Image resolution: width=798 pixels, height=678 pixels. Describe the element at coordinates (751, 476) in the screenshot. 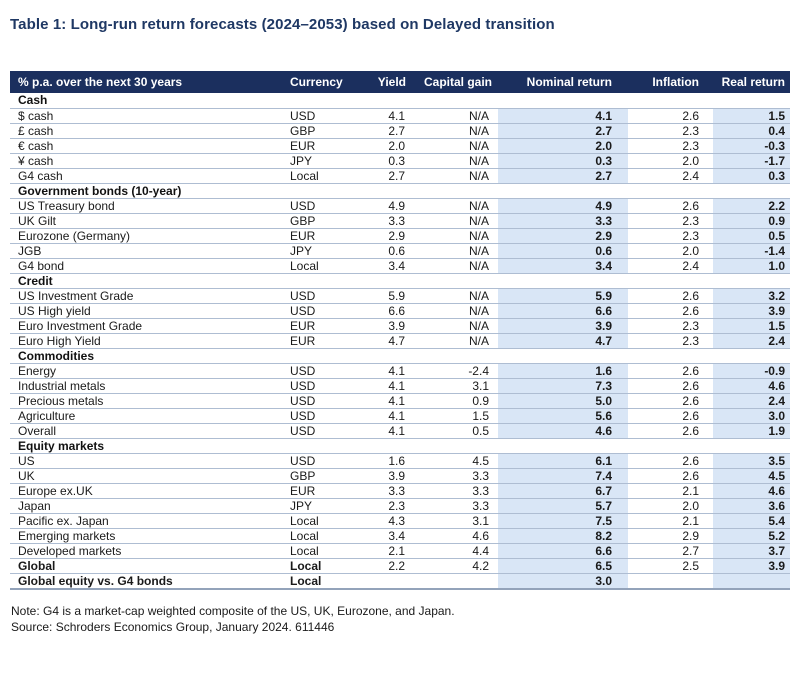

I see `cell-real-return: 4.5` at that location.